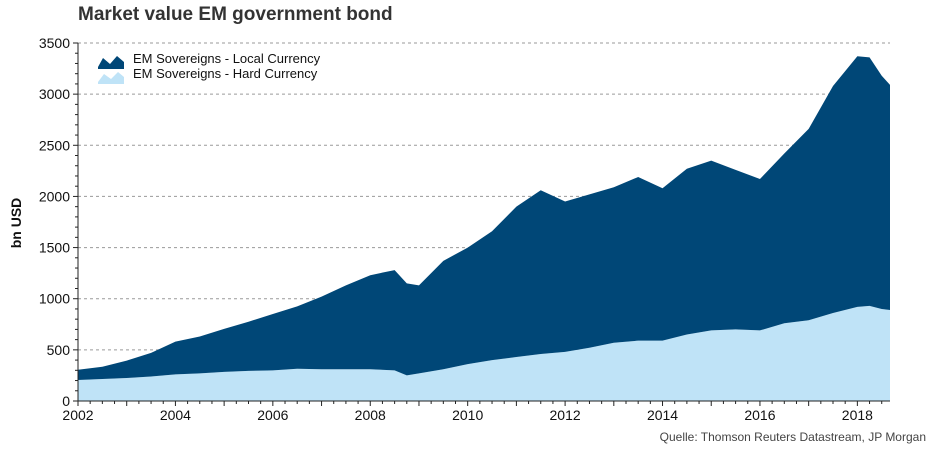 The height and width of the screenshot is (452, 950). I want to click on x-tick-label-4: 2010, so click(467, 415).